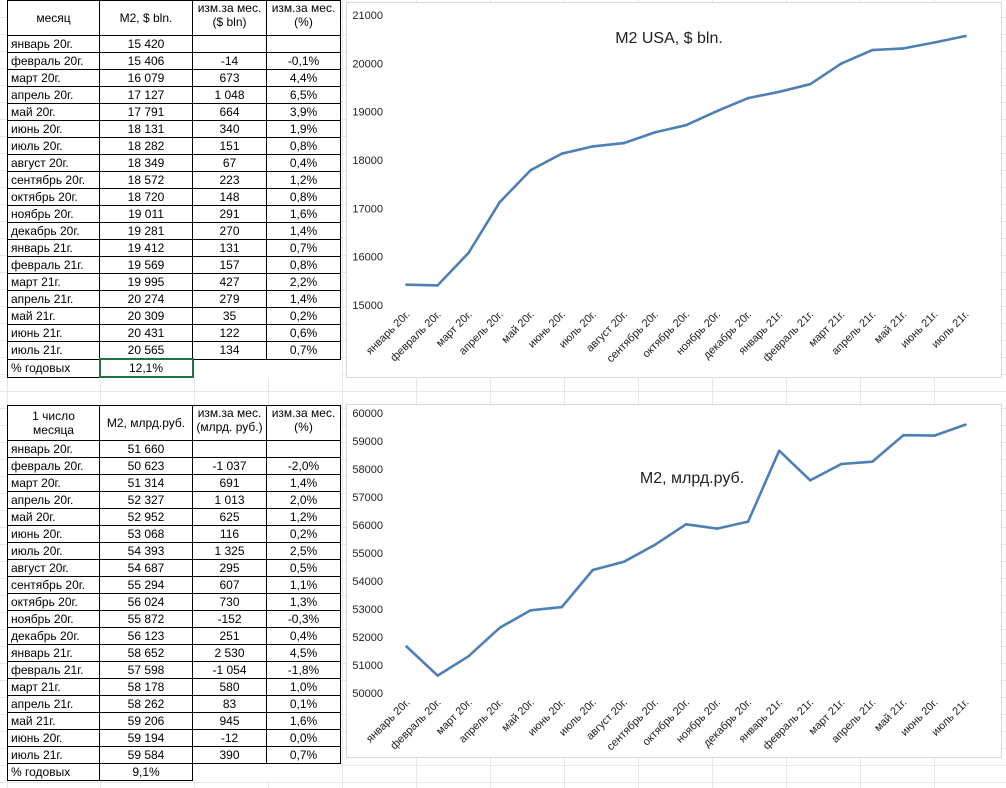 This screenshot has height=788, width=1006. What do you see at coordinates (146, 333) in the screenshot?
I see `value-cell: 20 431` at bounding box center [146, 333].